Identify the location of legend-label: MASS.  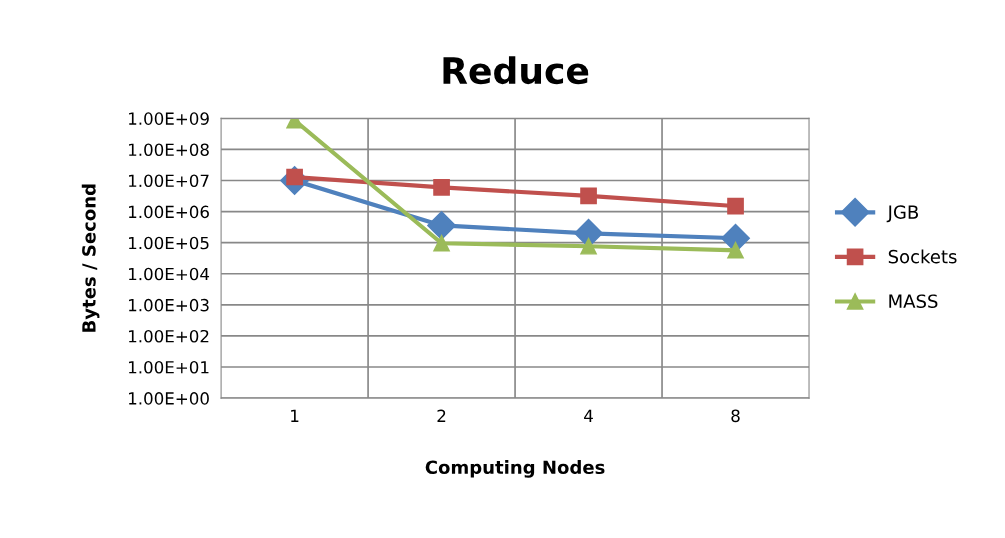
(913, 301).